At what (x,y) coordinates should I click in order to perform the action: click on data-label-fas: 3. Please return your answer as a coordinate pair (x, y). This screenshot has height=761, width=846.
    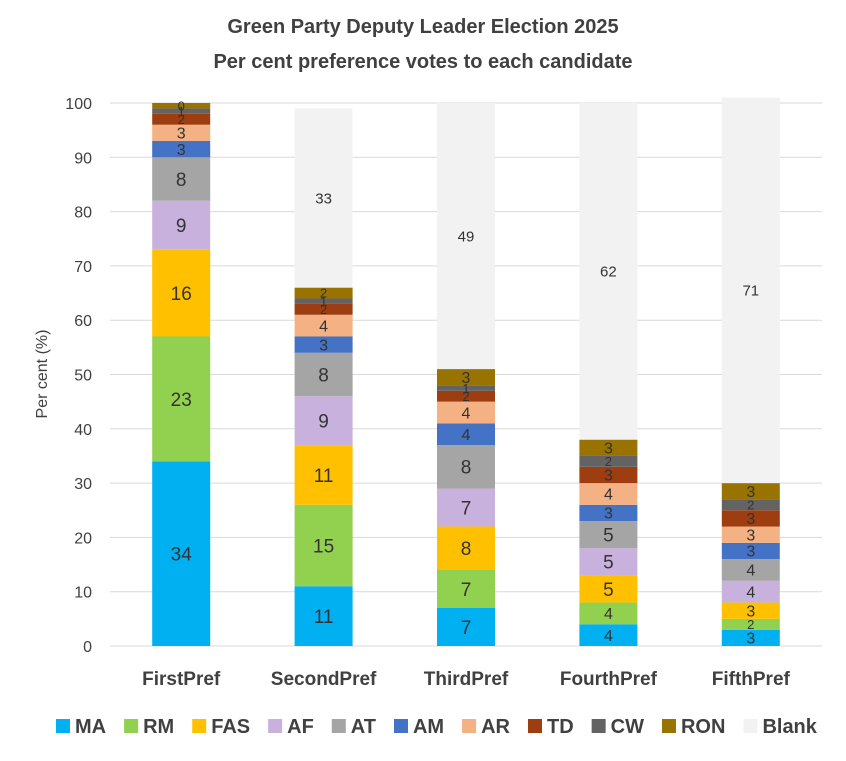
    Looking at the image, I should click on (750, 611).